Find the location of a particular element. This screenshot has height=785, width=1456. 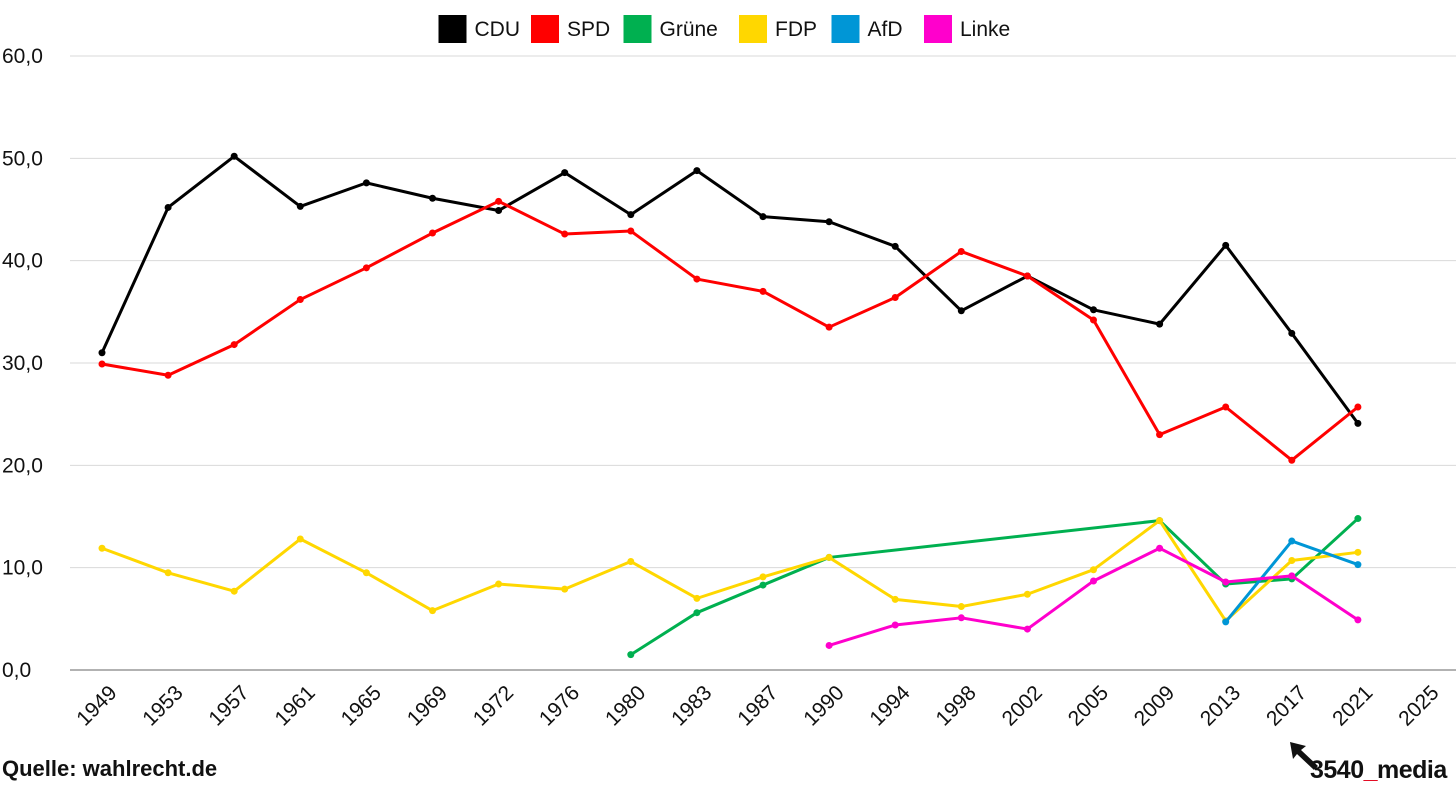

series-line-fdp is located at coordinates (730, 571).